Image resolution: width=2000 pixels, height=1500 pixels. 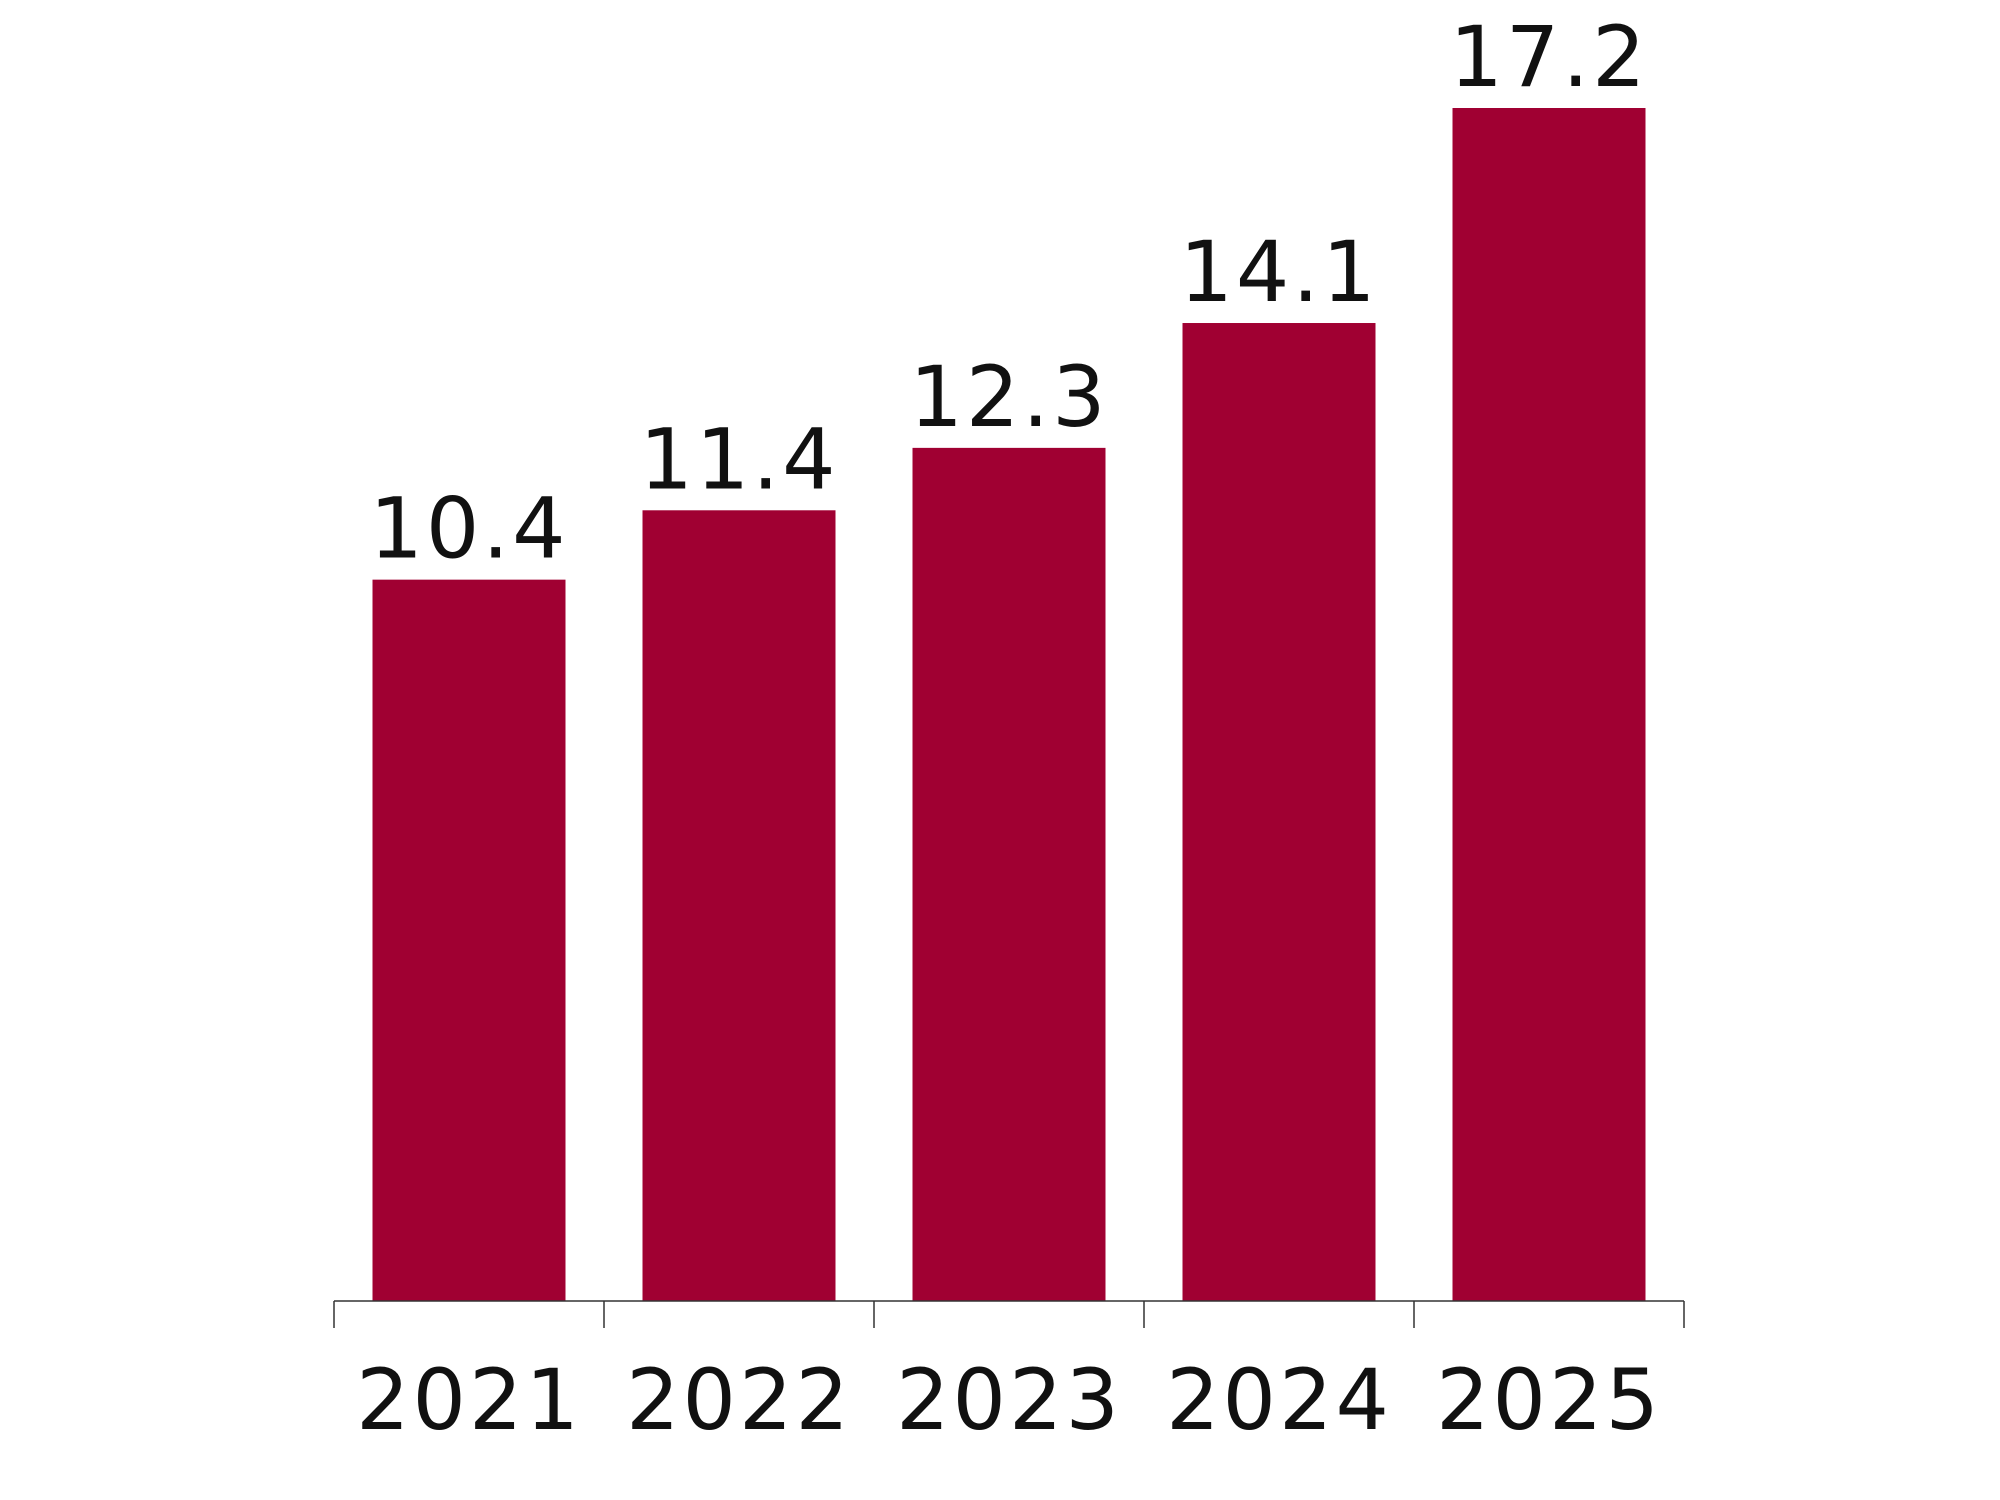 I want to click on bar-2025, so click(x=1549, y=704).